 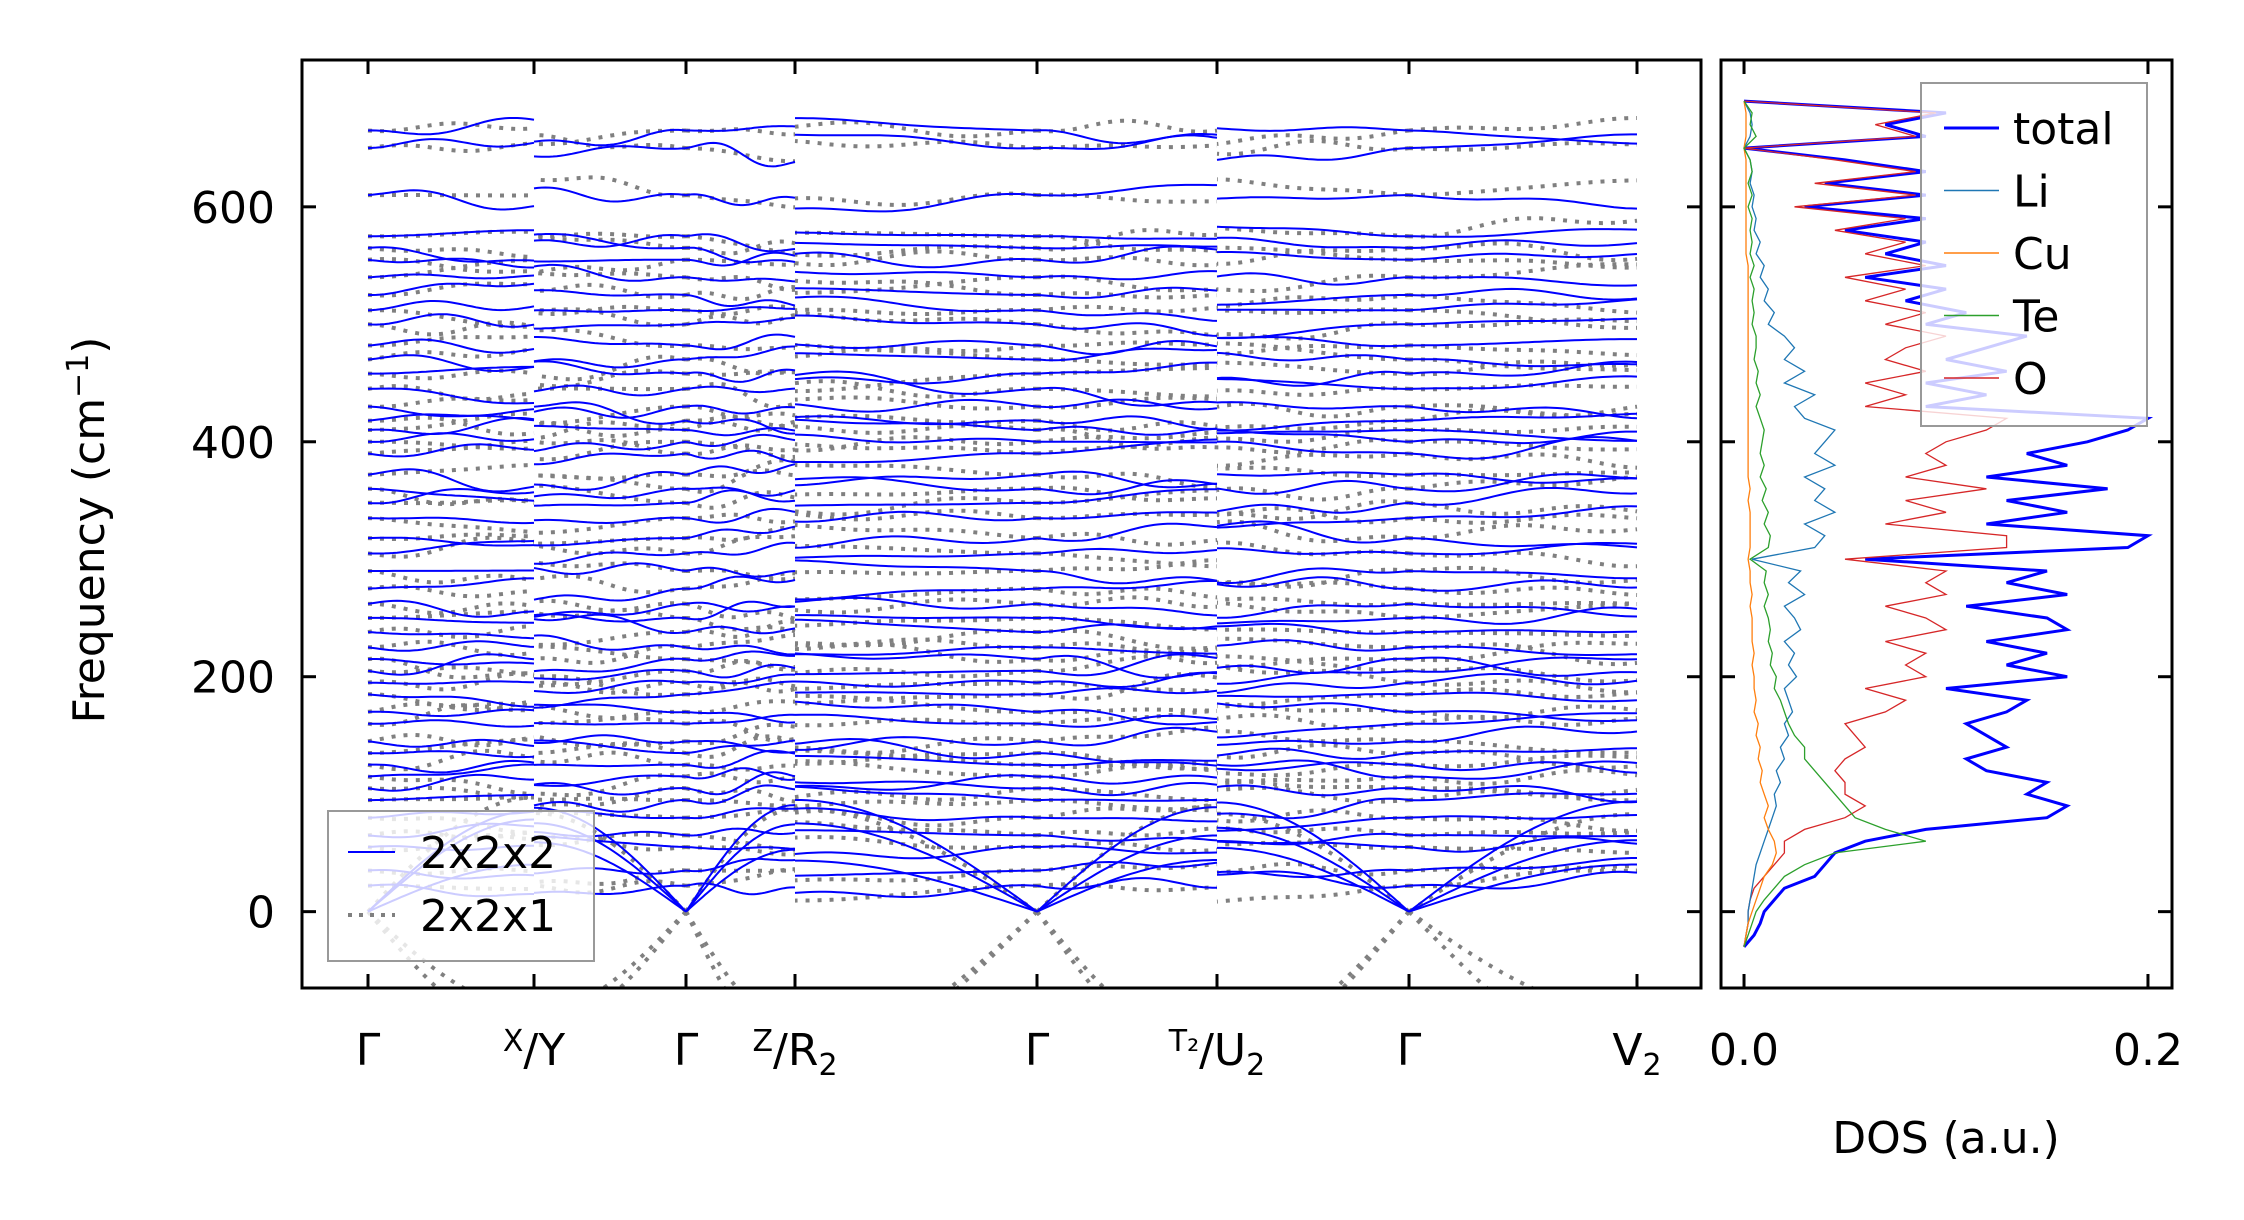 What do you see at coordinates (233, 443) in the screenshot?
I see `y-tick-label: 400` at bounding box center [233, 443].